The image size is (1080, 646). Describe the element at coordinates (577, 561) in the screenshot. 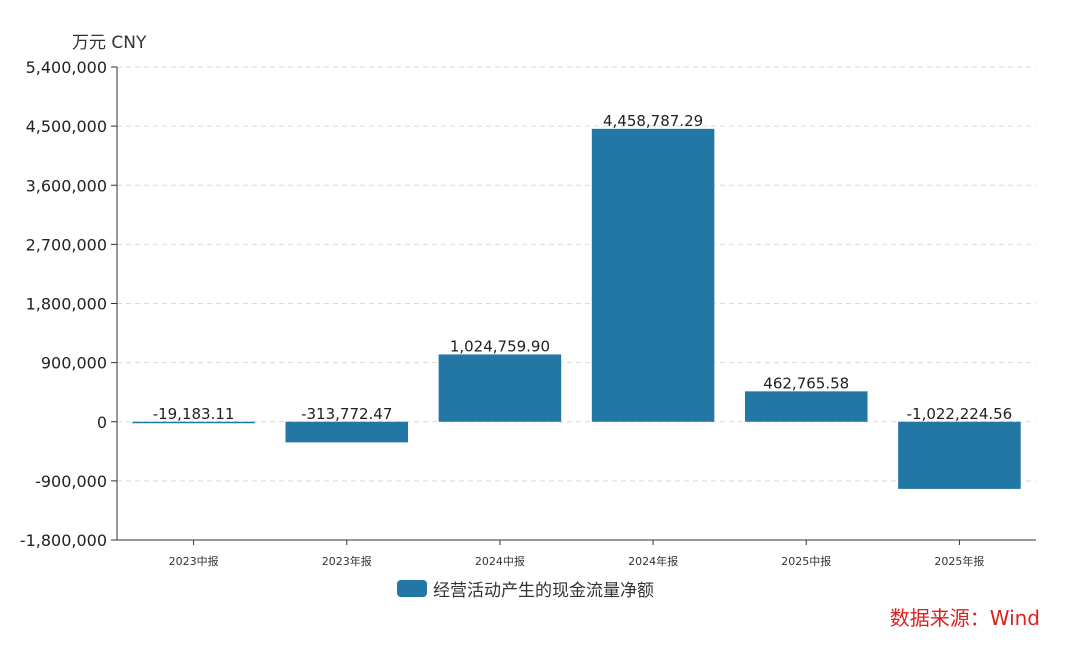

I see `x-tick-labels: 2023中报 2023年报 2024中报 2024年报 2025中报 2025年报` at that location.